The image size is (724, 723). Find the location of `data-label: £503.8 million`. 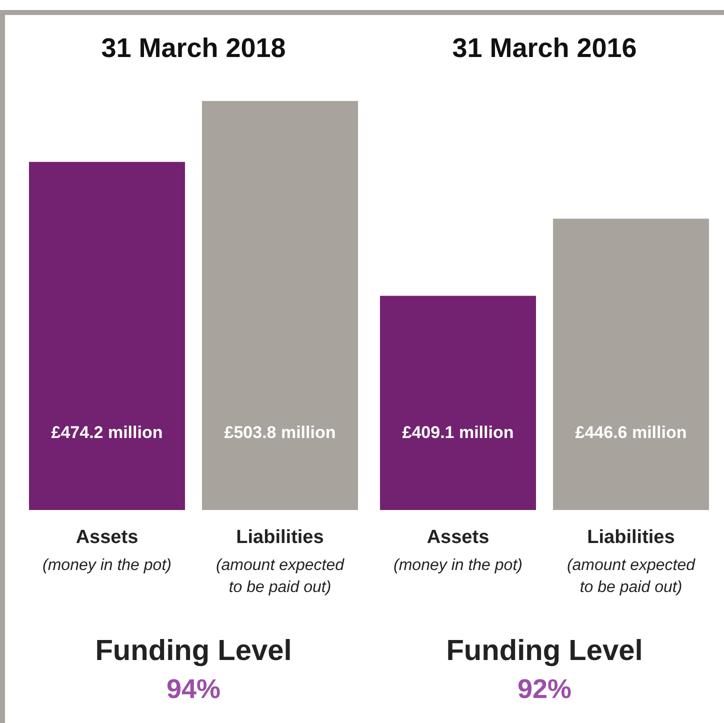

data-label: £503.8 million is located at coordinates (280, 432).